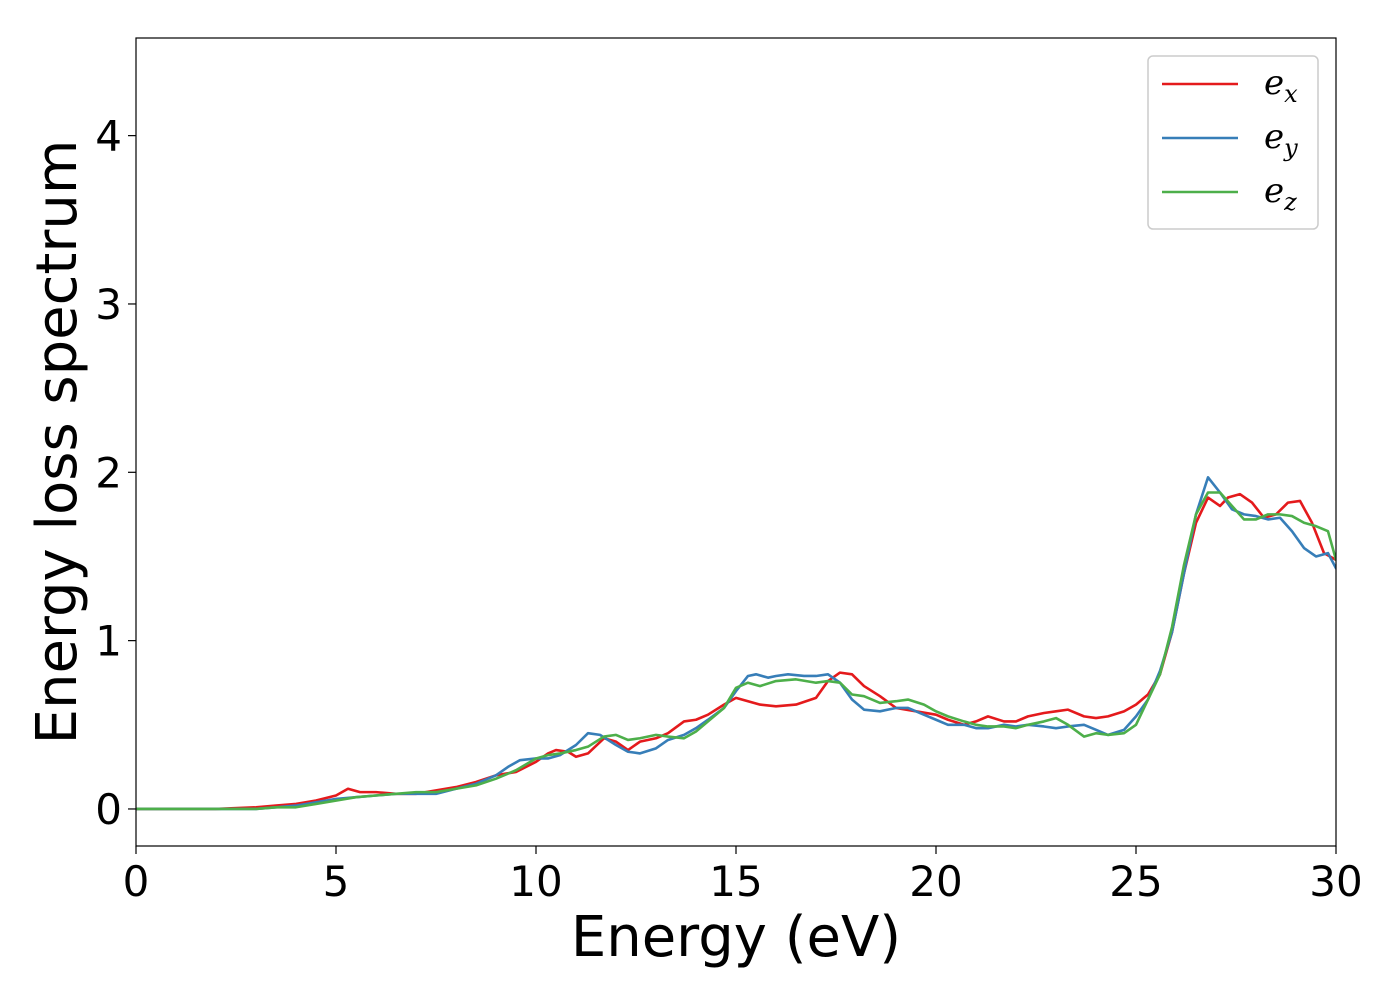  What do you see at coordinates (535, 881) in the screenshot?
I see `x-tick-label: 10` at bounding box center [535, 881].